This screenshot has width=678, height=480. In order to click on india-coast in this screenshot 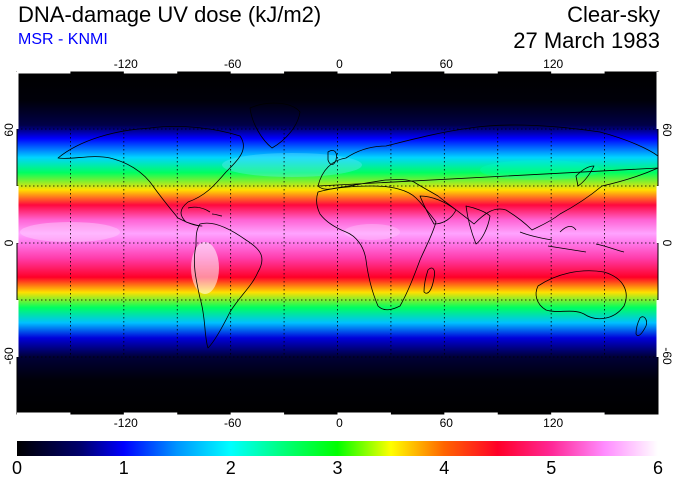, I will do `click(478, 225)`.